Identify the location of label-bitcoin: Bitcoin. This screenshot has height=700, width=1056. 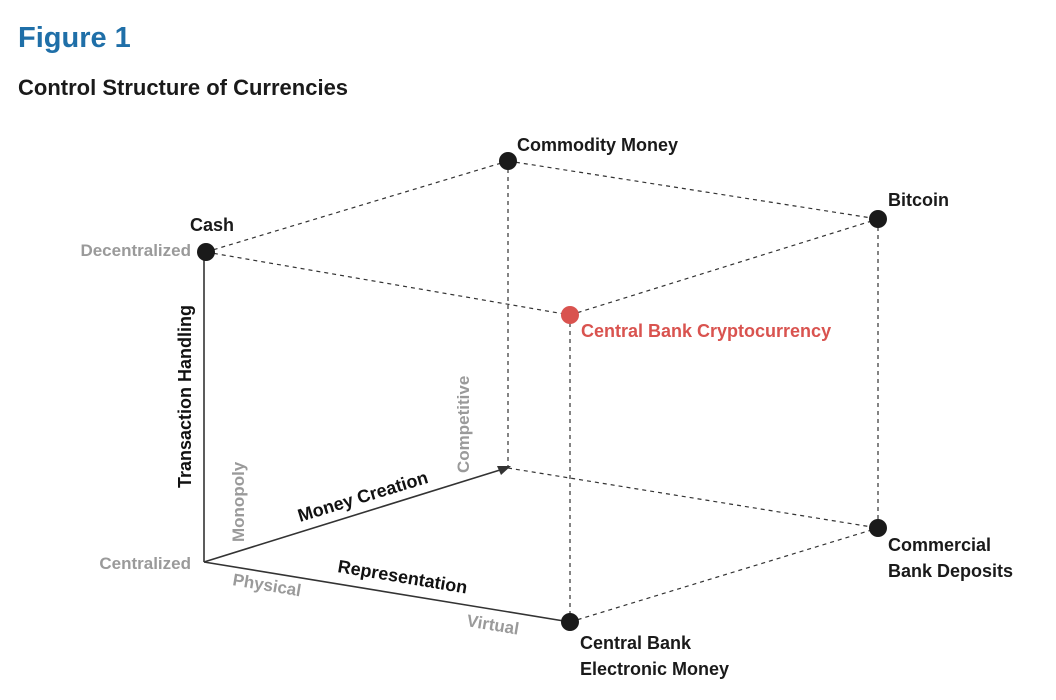
(918, 200).